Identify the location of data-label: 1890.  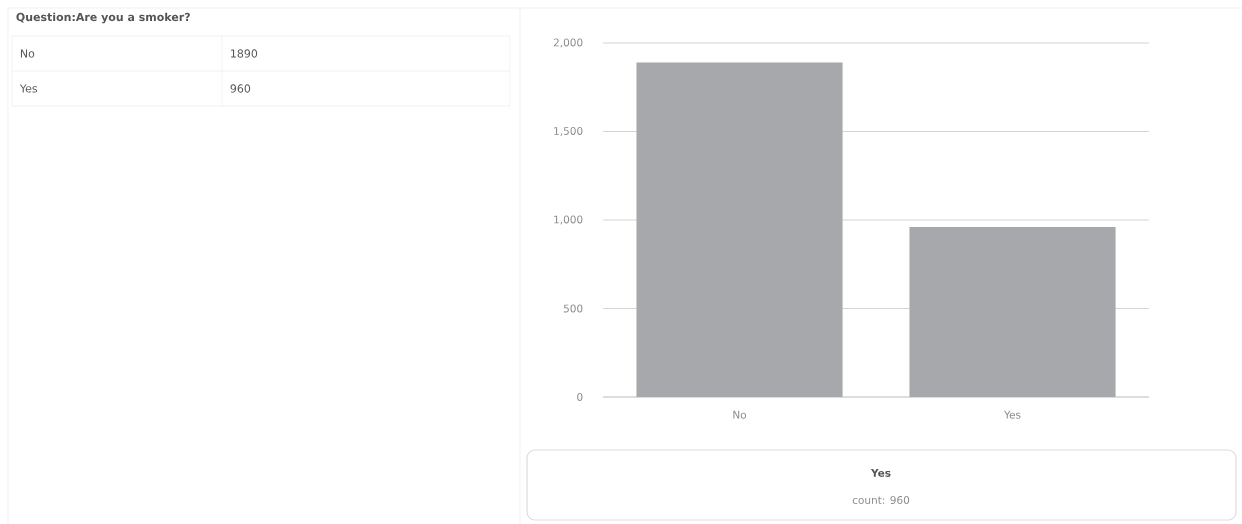
(244, 53).